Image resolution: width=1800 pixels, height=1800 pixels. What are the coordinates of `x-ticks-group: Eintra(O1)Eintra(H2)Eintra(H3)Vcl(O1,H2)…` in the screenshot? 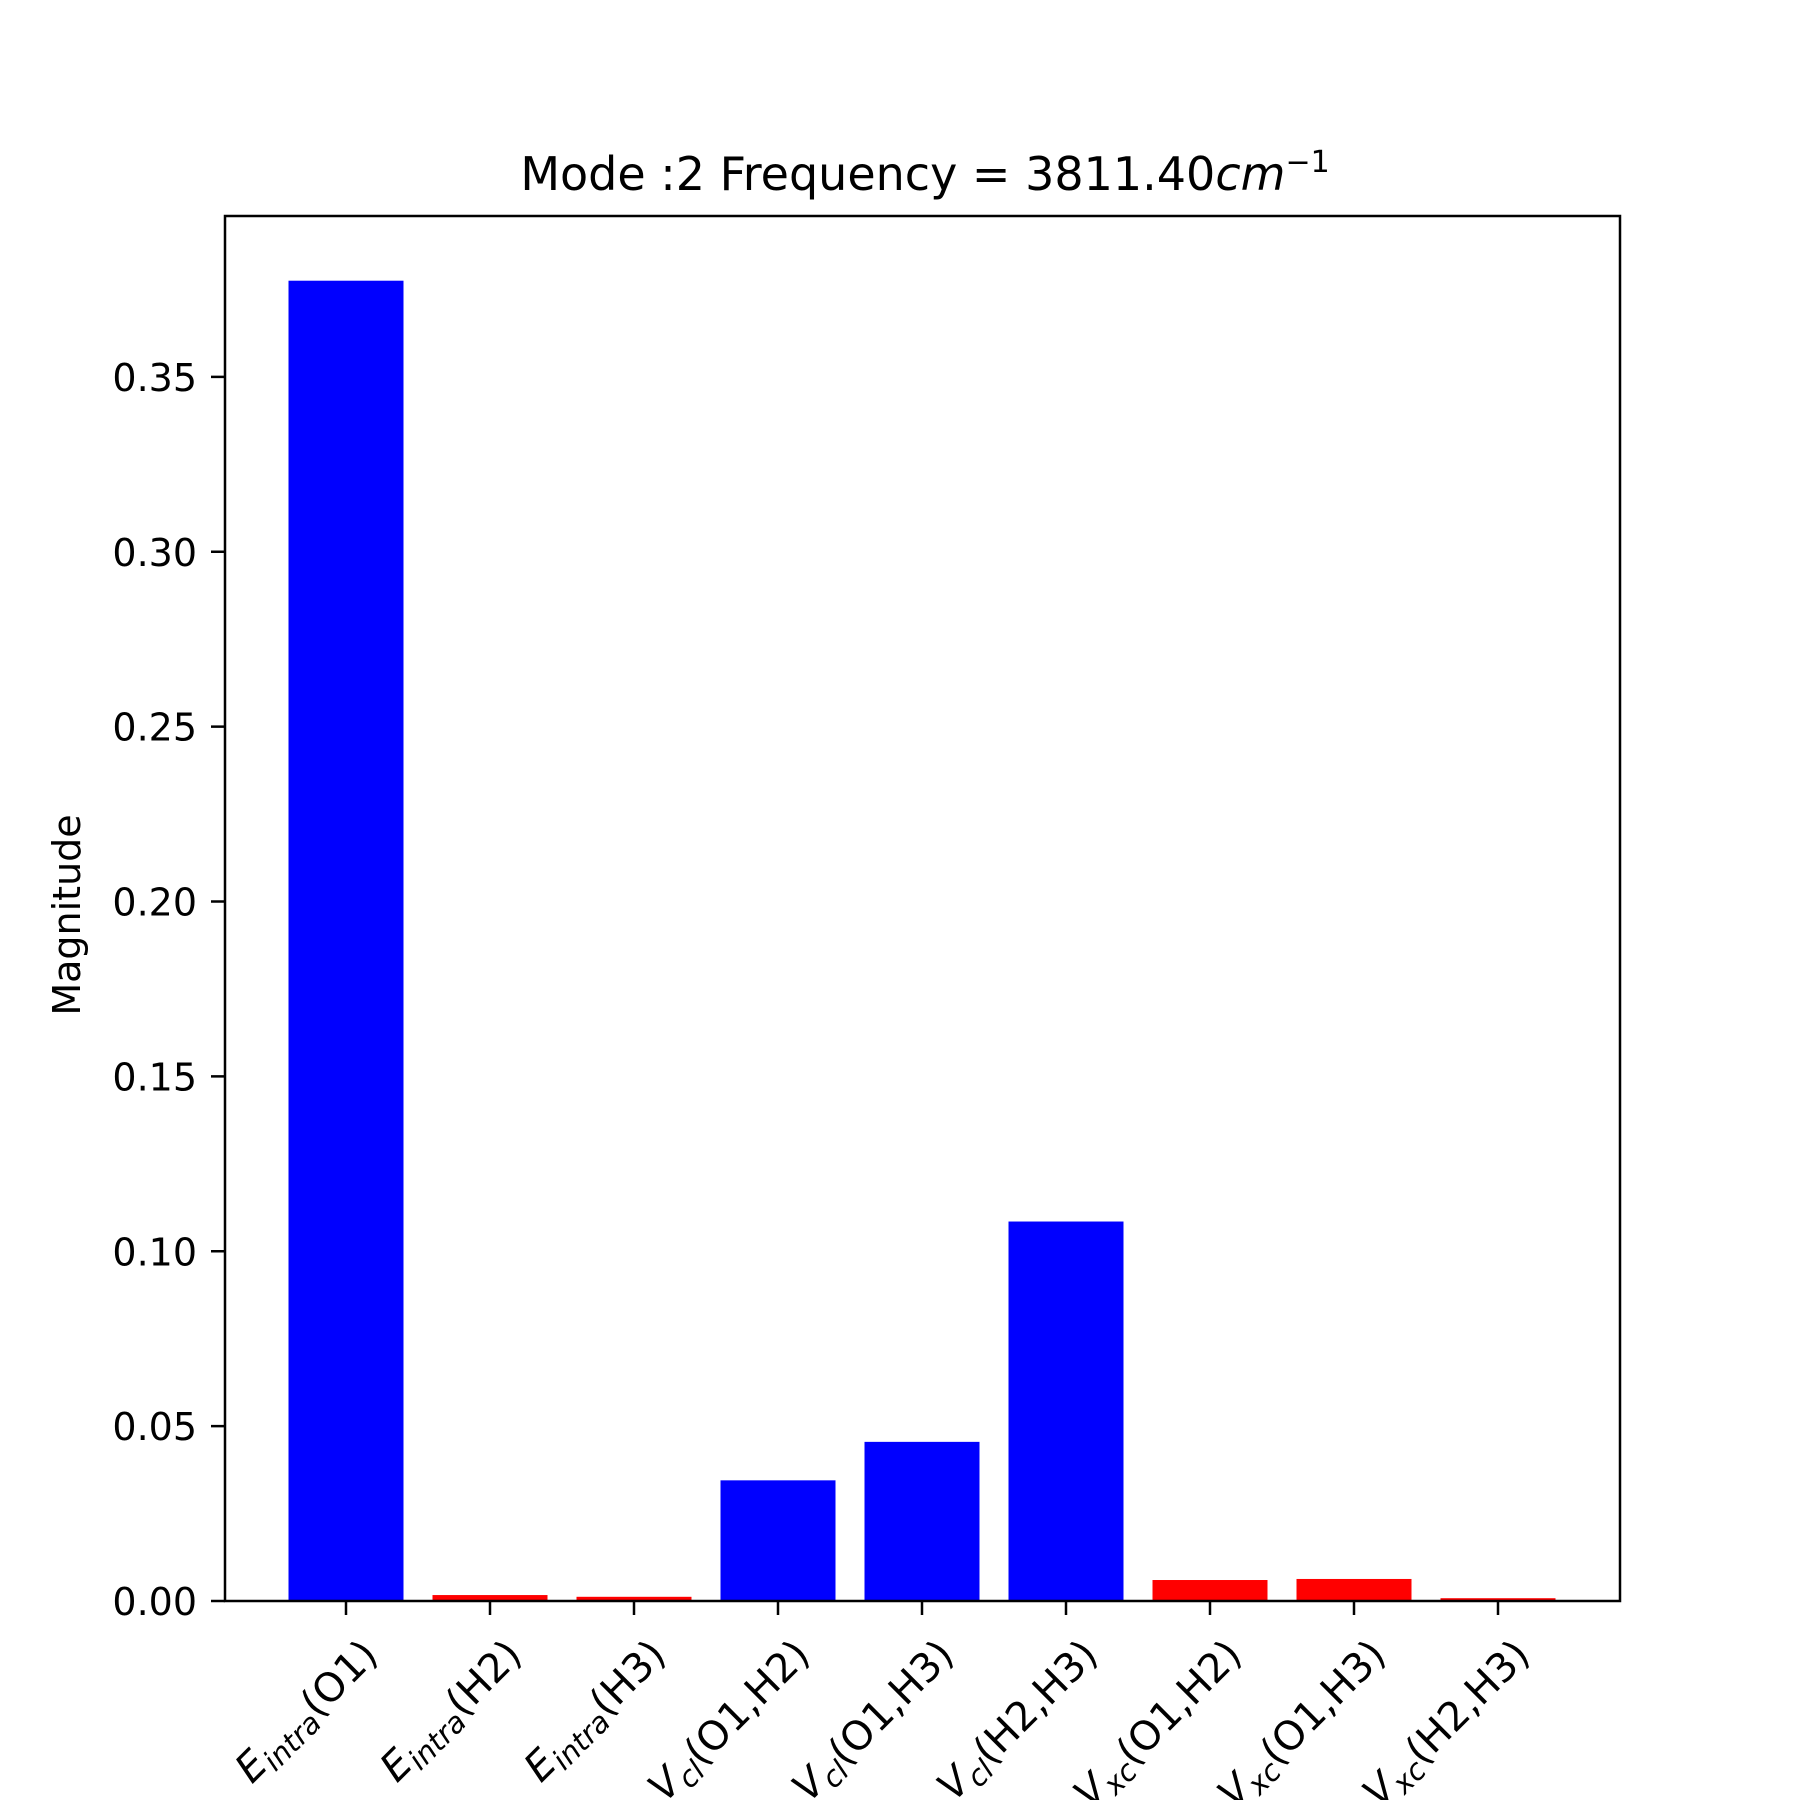 It's located at (882, 1700).